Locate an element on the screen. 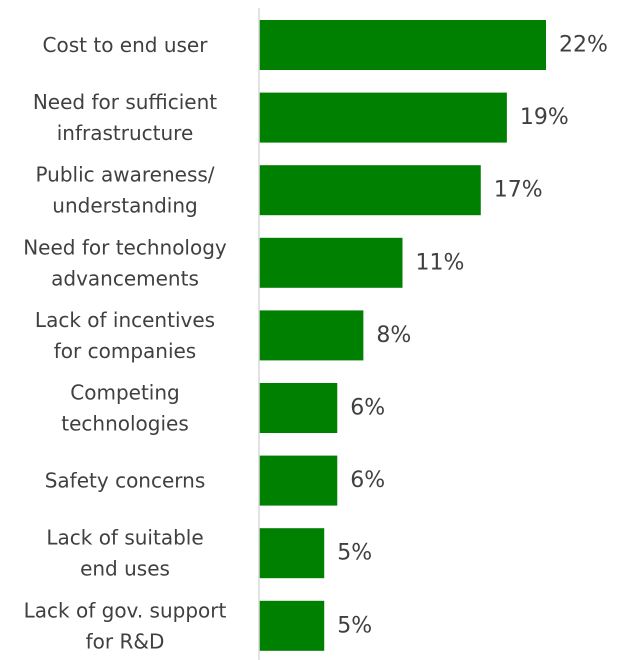 Image resolution: width=625 pixels, height=660 pixels. category-label: Lack of incentives for companies is located at coordinates (125, 335).